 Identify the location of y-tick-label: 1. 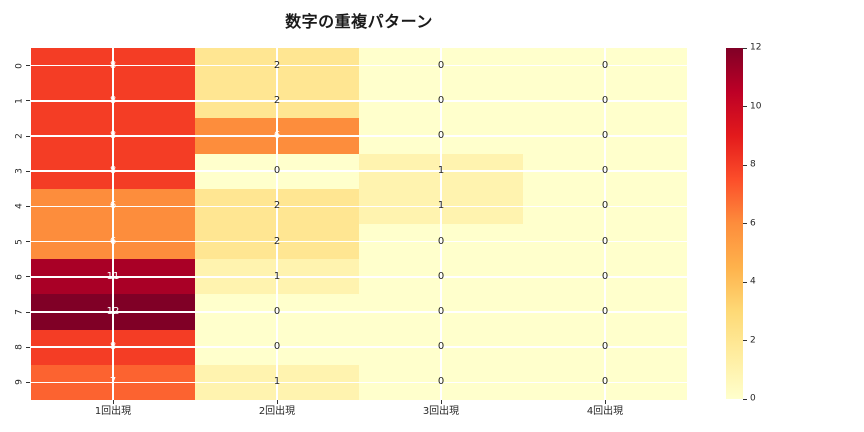
(19, 100).